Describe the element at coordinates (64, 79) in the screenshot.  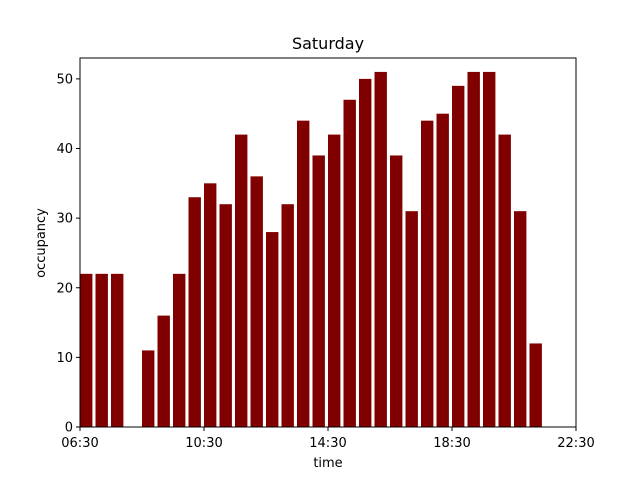
I see `y-tick-label: 50` at that location.